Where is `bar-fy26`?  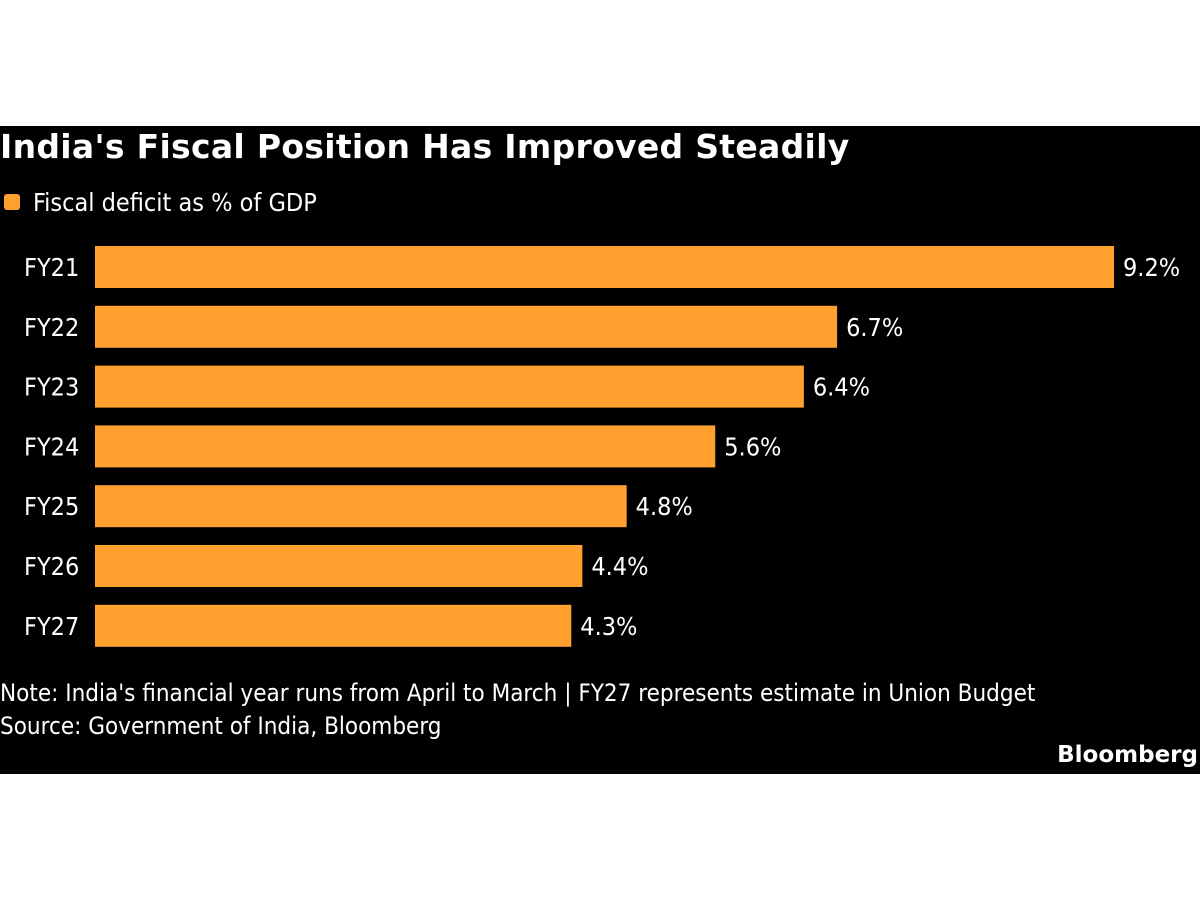 bar-fy26 is located at coordinates (339, 566).